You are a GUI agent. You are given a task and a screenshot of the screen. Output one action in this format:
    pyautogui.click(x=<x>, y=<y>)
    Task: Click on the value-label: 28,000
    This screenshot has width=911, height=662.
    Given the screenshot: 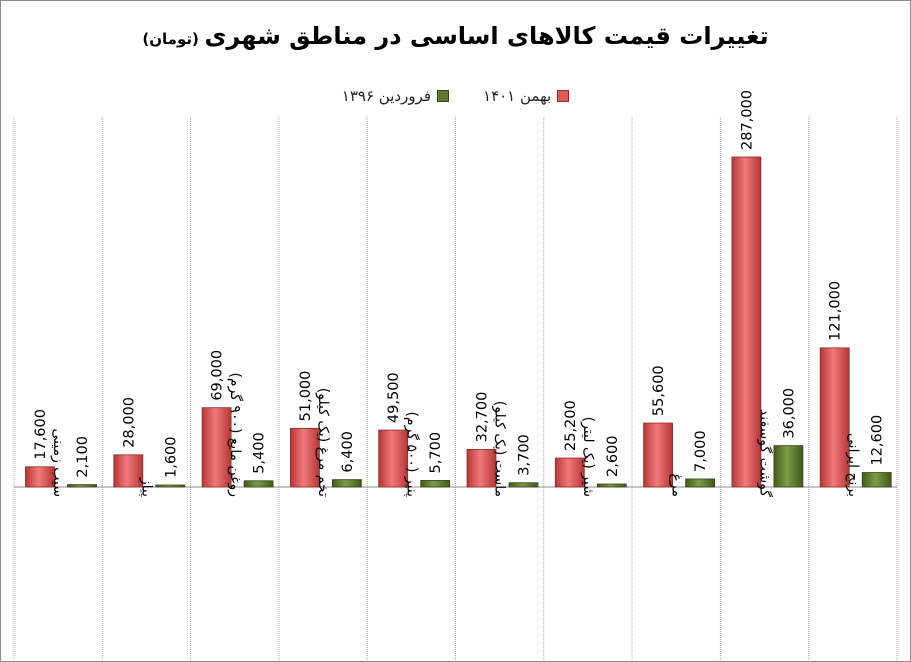 What is the action you would take?
    pyautogui.click(x=129, y=422)
    